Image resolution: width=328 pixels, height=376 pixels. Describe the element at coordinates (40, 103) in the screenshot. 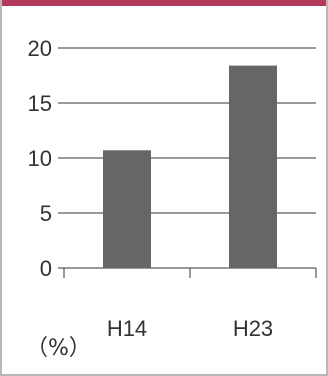

I see `y-tick-label-15: 15` at that location.